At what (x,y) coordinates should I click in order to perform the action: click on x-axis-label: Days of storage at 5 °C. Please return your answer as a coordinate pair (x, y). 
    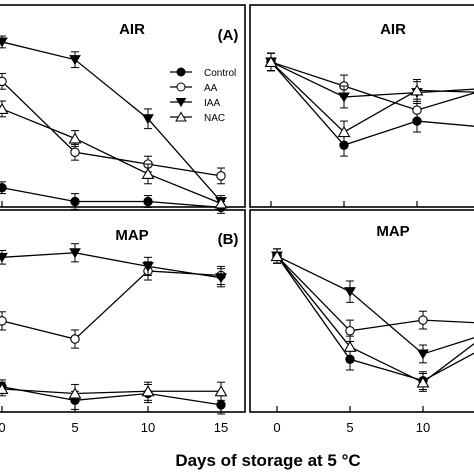
    Looking at the image, I should click on (267, 460).